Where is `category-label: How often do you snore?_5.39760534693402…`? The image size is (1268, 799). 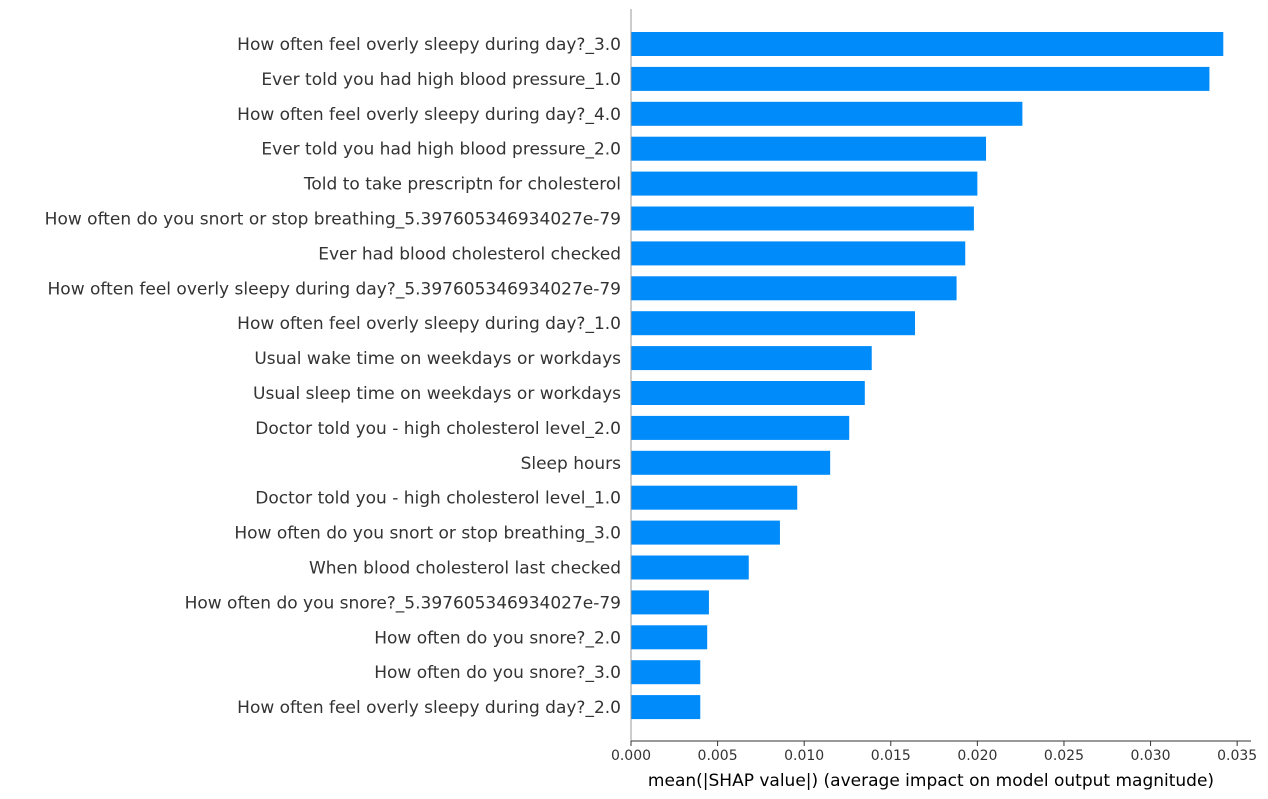 category-label: How often do you snore?_5.39760534693402… is located at coordinates (403, 603).